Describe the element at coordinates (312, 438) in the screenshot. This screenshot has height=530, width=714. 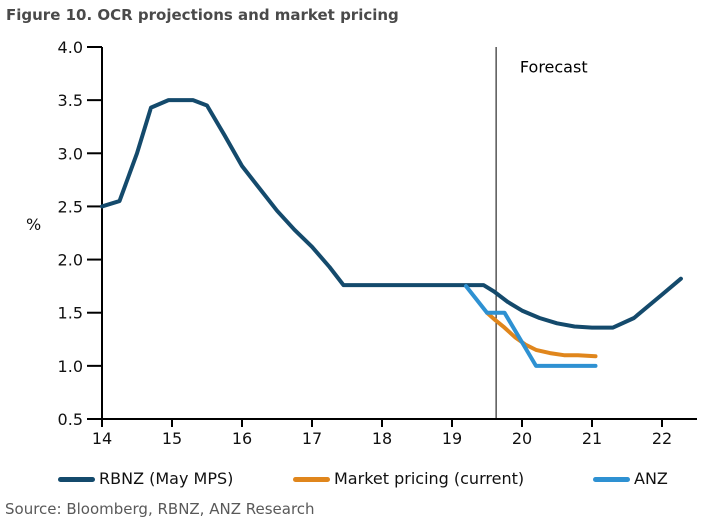
I see `x-tick-label: 17` at that location.